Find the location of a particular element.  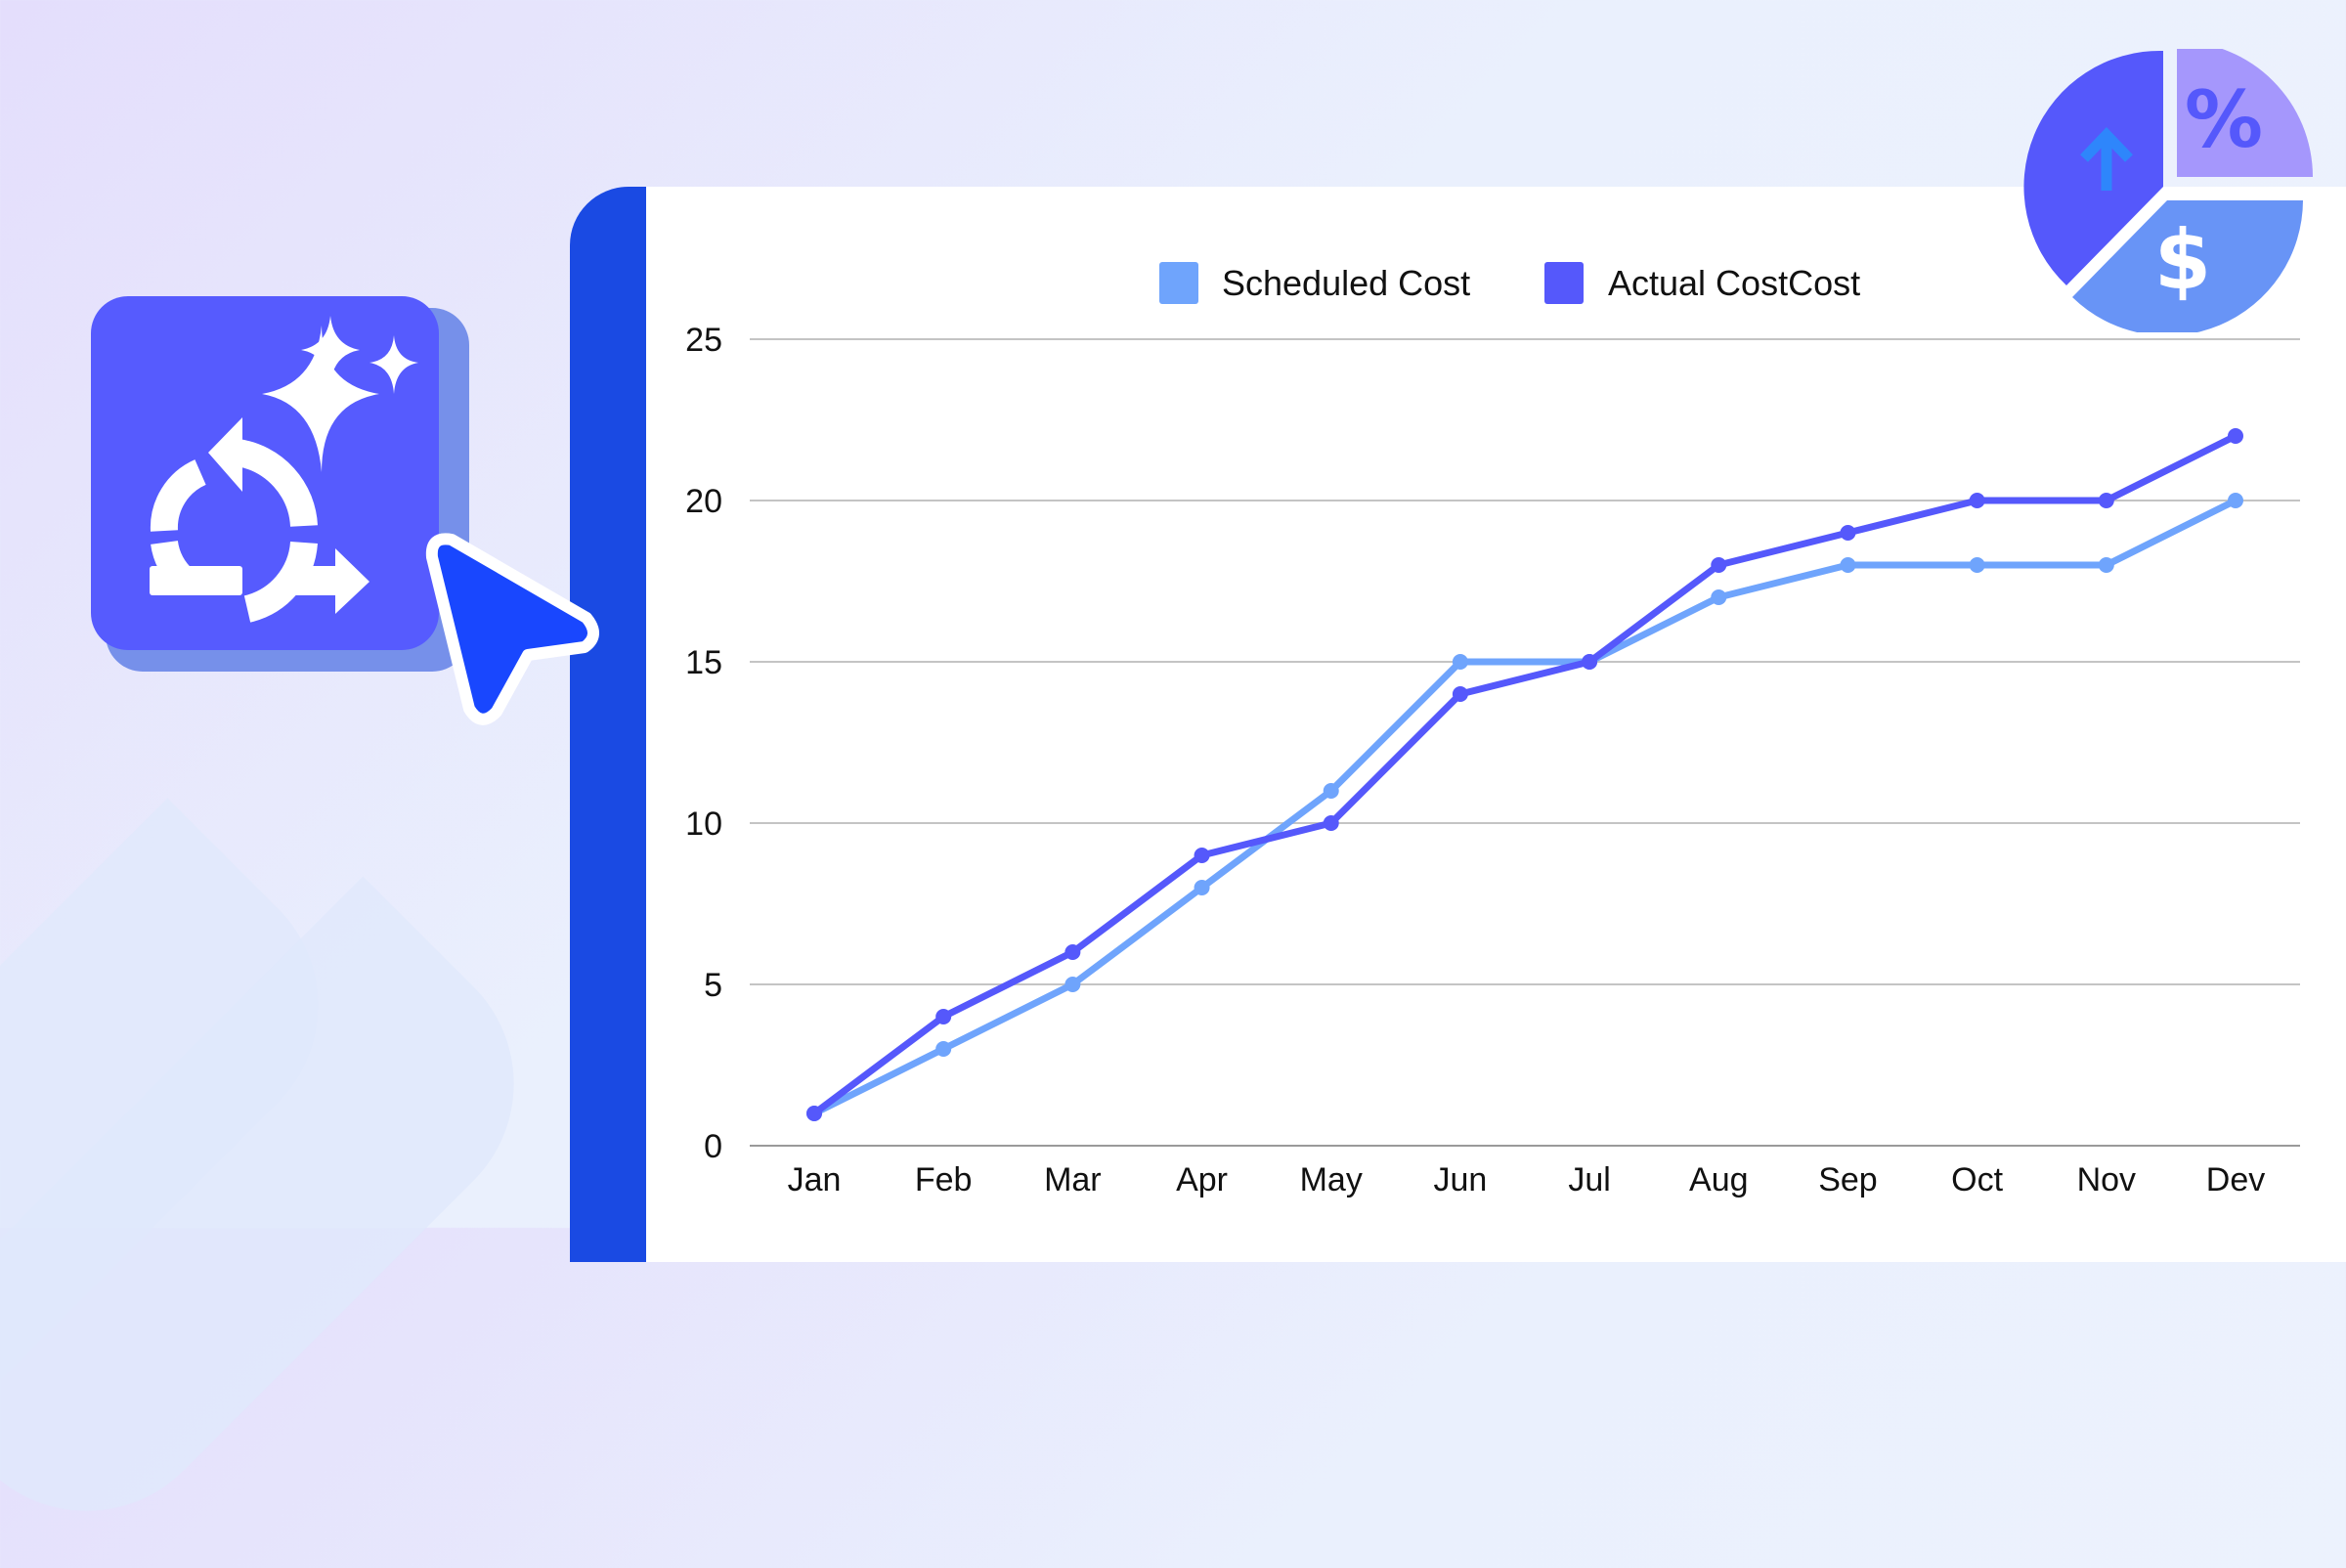

legend-label-scheduled: Scheduled Cost is located at coordinates (1346, 283).